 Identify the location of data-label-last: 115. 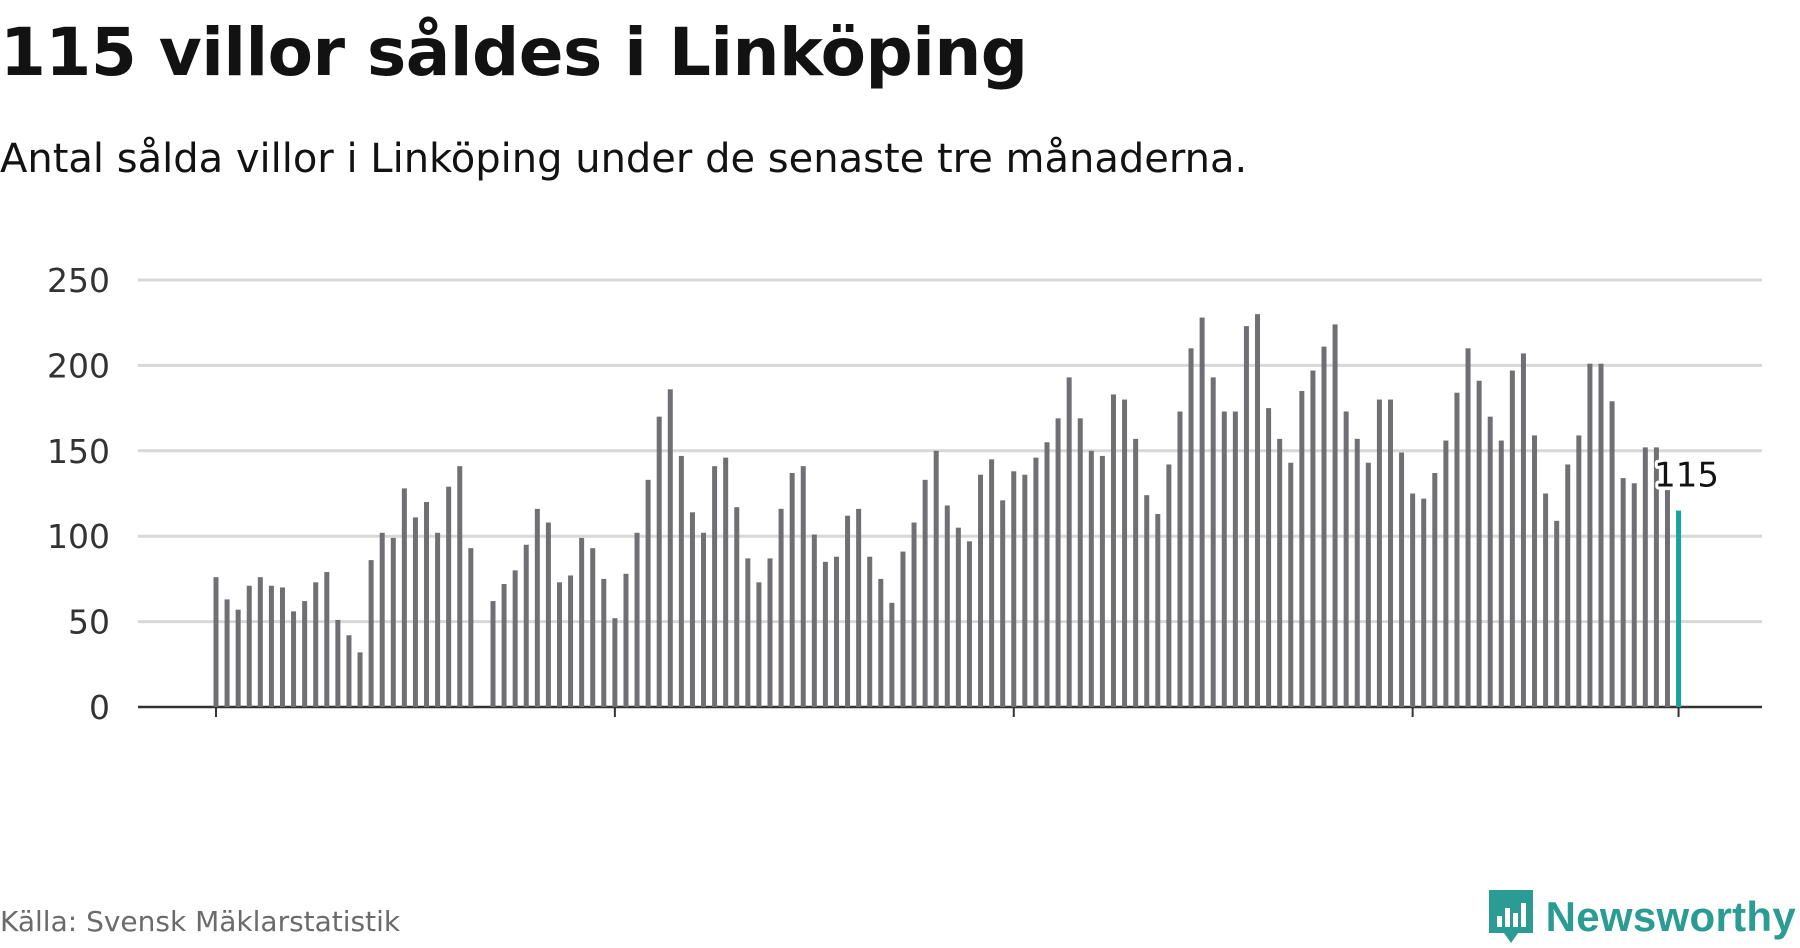
(1686, 476).